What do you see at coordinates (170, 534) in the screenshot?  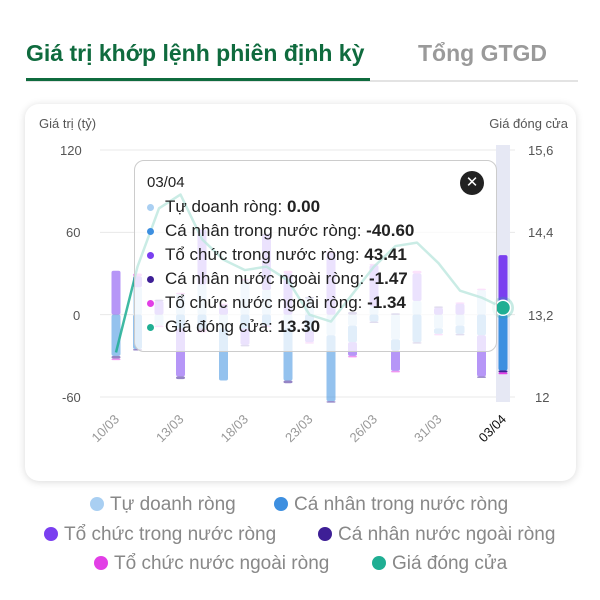 I see `legend-label: Tổ chức trong nước ròng` at bounding box center [170, 534].